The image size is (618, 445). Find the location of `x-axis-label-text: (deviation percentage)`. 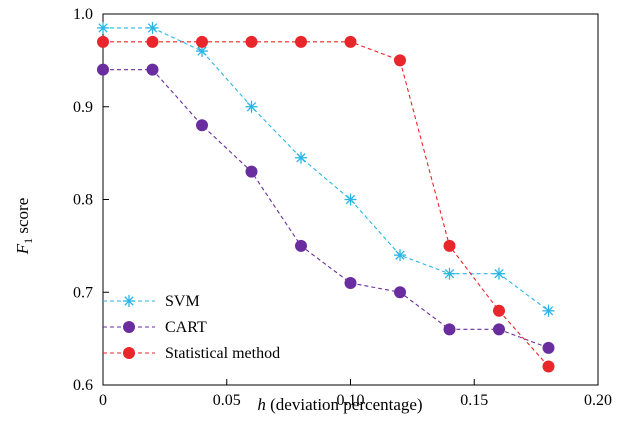

x-axis-label-text: (deviation percentage) is located at coordinates (344, 404).